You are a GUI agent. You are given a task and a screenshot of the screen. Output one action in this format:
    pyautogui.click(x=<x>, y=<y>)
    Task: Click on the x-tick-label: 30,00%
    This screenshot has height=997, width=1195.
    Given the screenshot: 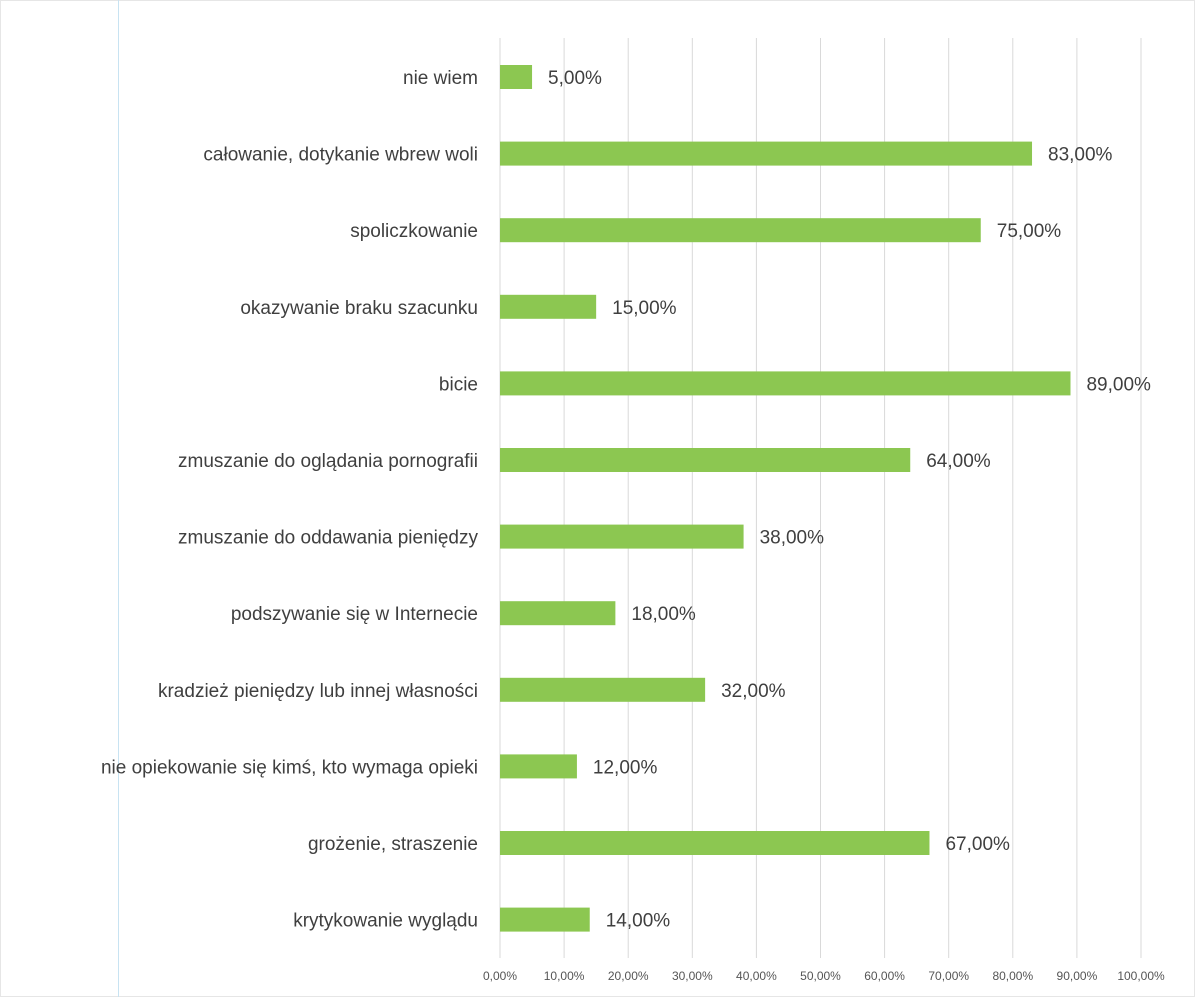 What is the action you would take?
    pyautogui.click(x=692, y=976)
    